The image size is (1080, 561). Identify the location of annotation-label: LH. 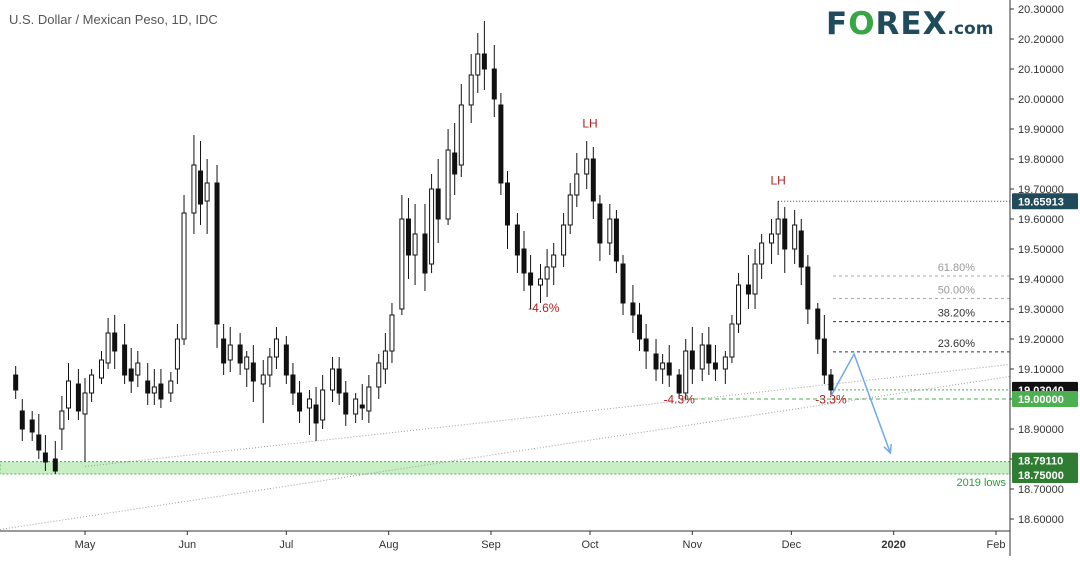
(777, 181).